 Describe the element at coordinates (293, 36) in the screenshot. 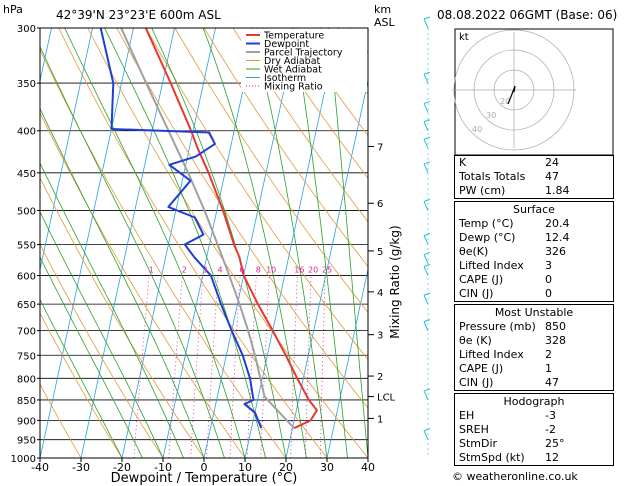

I see `legend-entry: Temperature` at that location.